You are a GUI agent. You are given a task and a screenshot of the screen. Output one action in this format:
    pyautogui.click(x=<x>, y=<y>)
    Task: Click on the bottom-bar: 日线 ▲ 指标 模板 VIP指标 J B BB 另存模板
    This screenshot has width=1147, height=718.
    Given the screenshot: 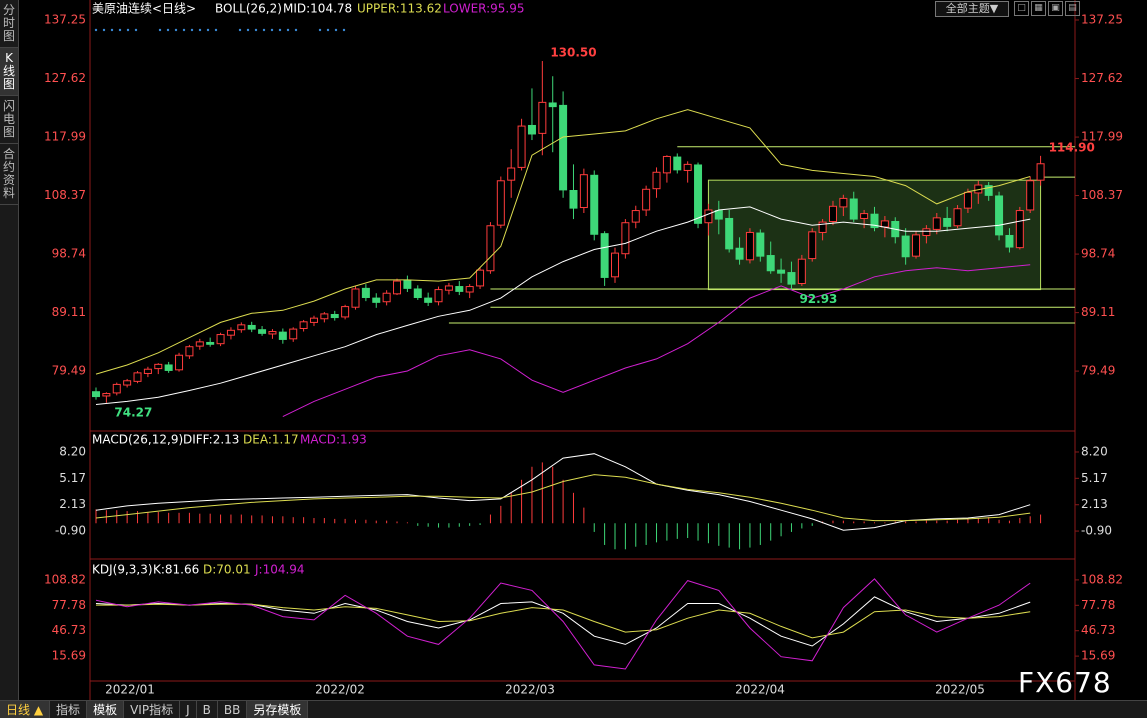 What is the action you would take?
    pyautogui.click(x=573, y=709)
    